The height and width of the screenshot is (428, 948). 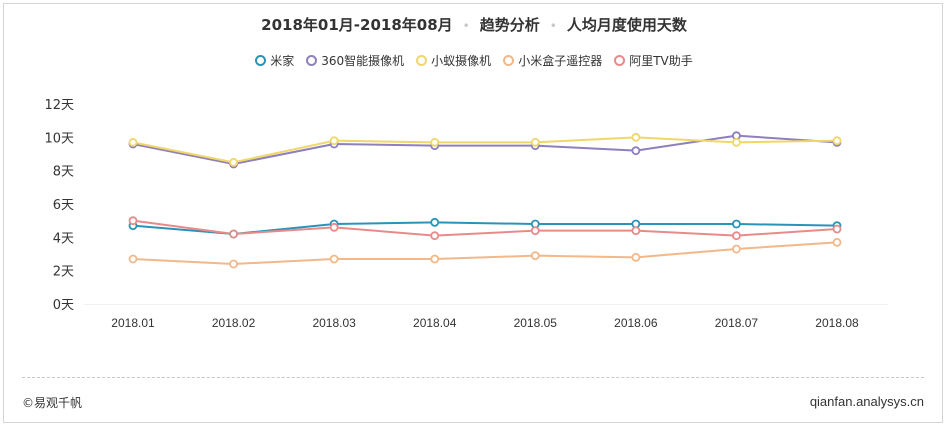 I want to click on footer-source-link: qianfan.analysys.cn, so click(x=866, y=401).